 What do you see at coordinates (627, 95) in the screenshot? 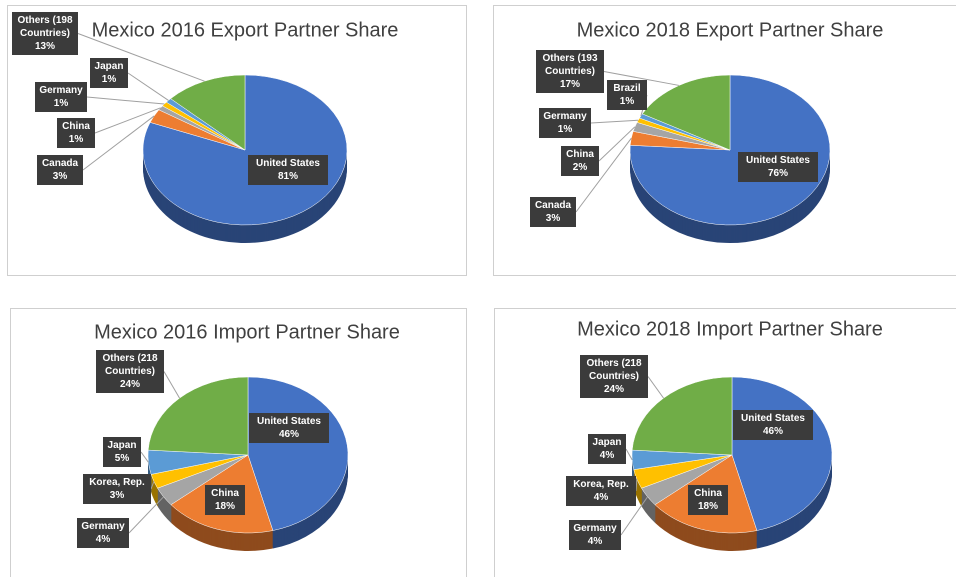
I see `data-label: Brazil 1%` at bounding box center [627, 95].